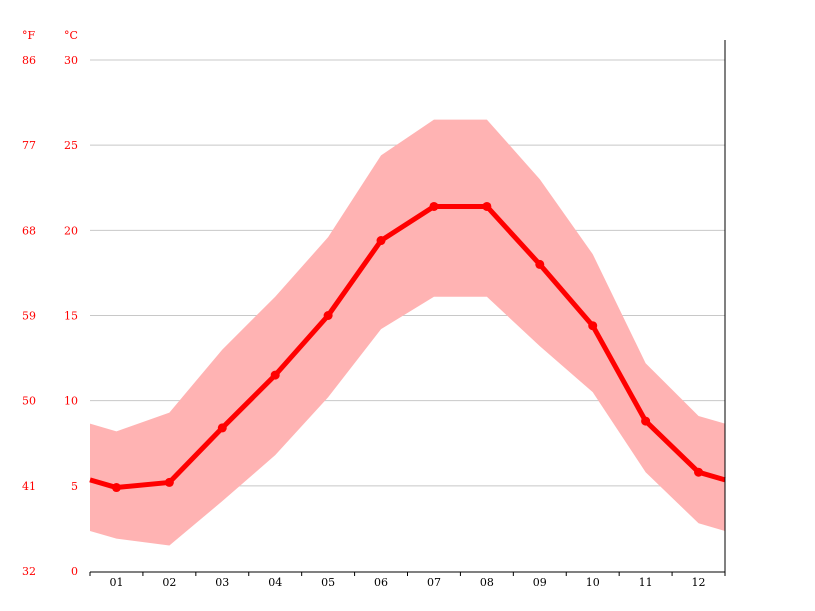  Describe the element at coordinates (29, 230) in the screenshot. I see `y-tick-label-fahrenheit: 68` at that location.